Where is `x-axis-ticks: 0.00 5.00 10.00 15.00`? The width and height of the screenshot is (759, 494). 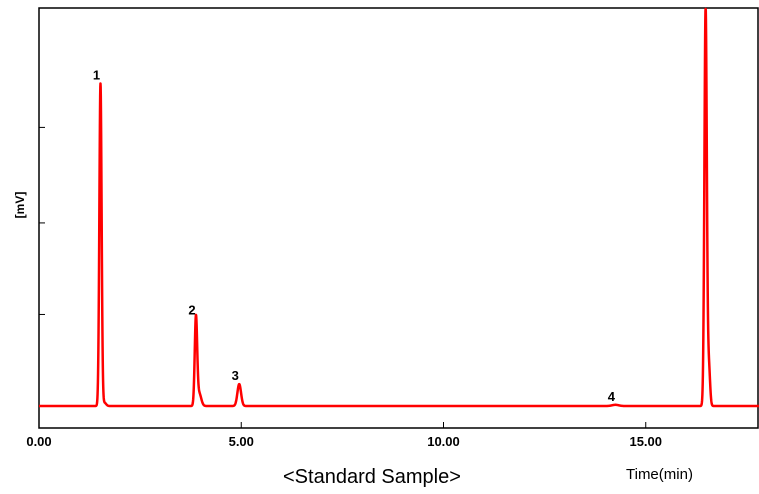
x-axis-ticks: 0.00 5.00 10.00 15.00 is located at coordinates (344, 435).